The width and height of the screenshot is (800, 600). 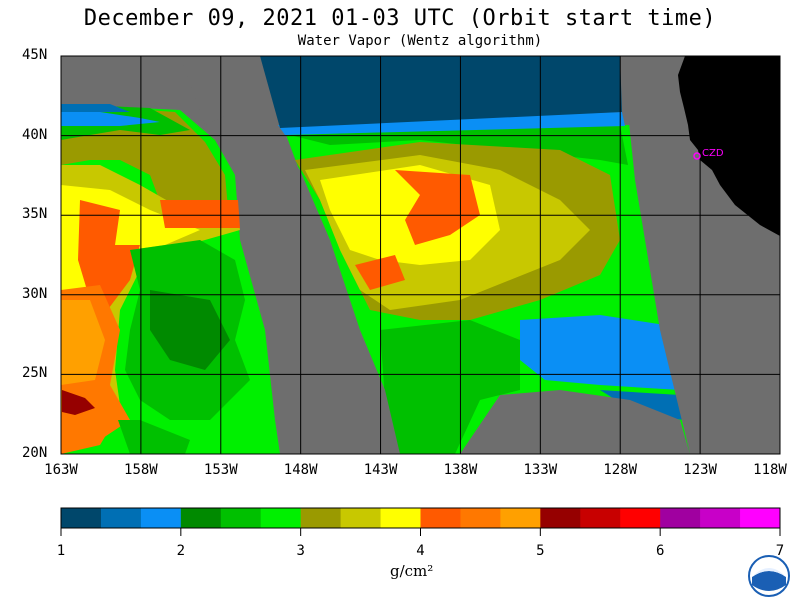 I want to click on longitude-label: 128W, so click(x=620, y=470).